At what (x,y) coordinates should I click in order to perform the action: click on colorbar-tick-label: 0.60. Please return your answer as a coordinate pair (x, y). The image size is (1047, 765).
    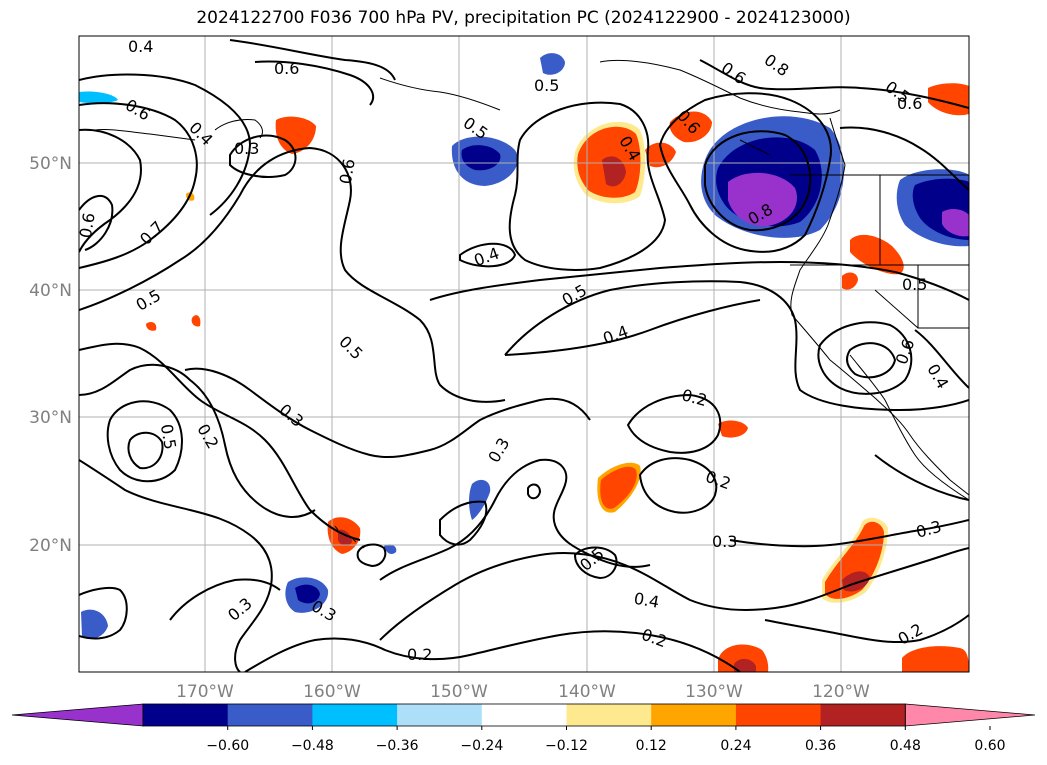
    Looking at the image, I should click on (989, 746).